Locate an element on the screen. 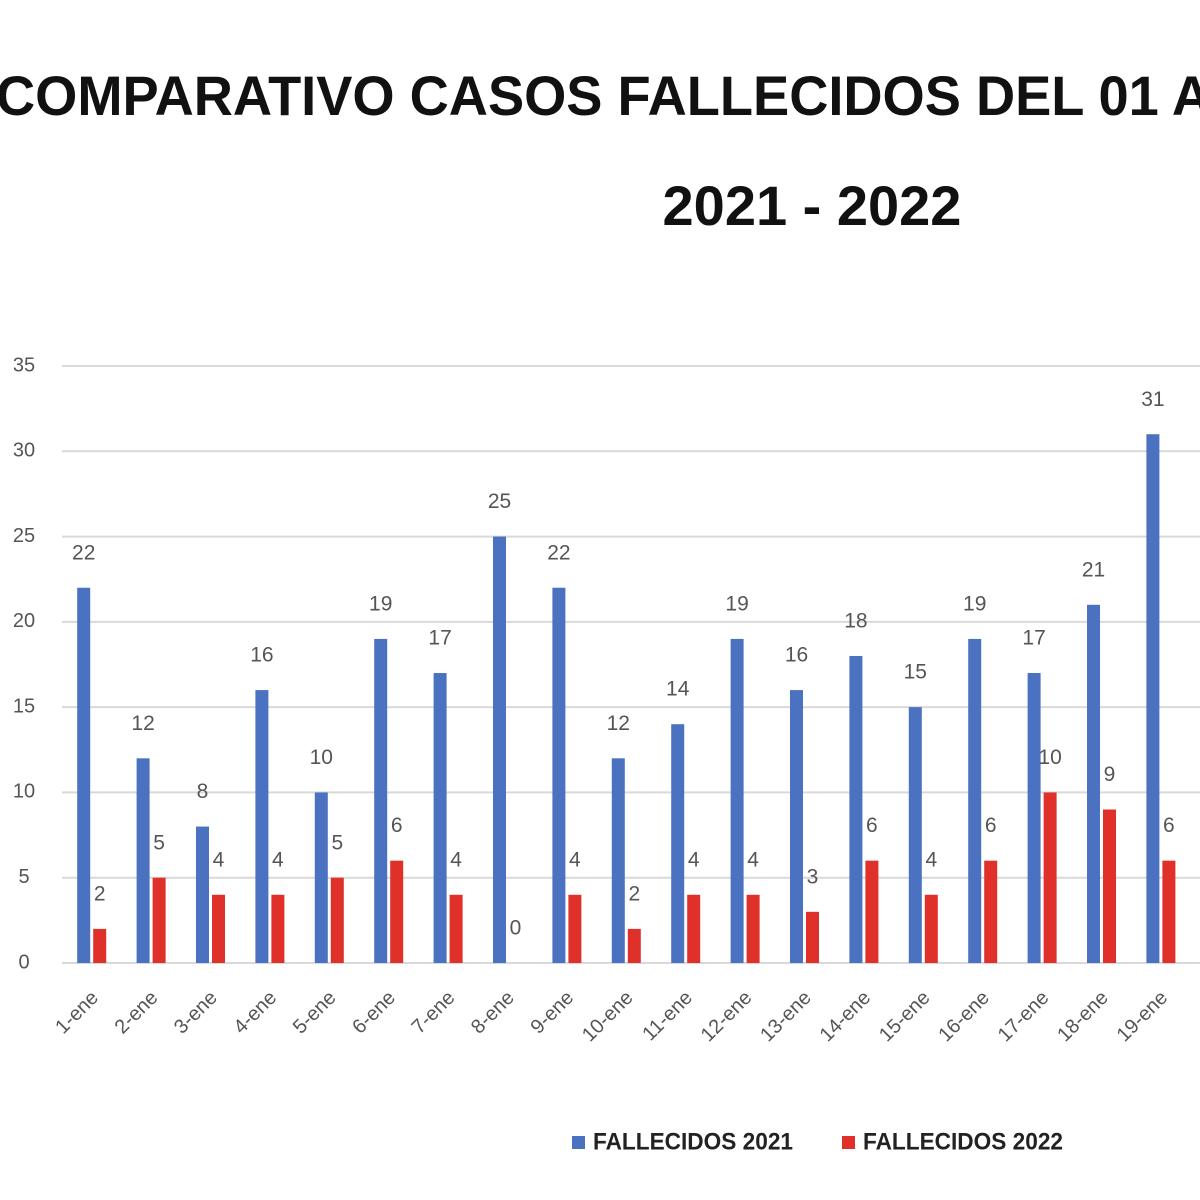  value-label: 15 is located at coordinates (915, 672).